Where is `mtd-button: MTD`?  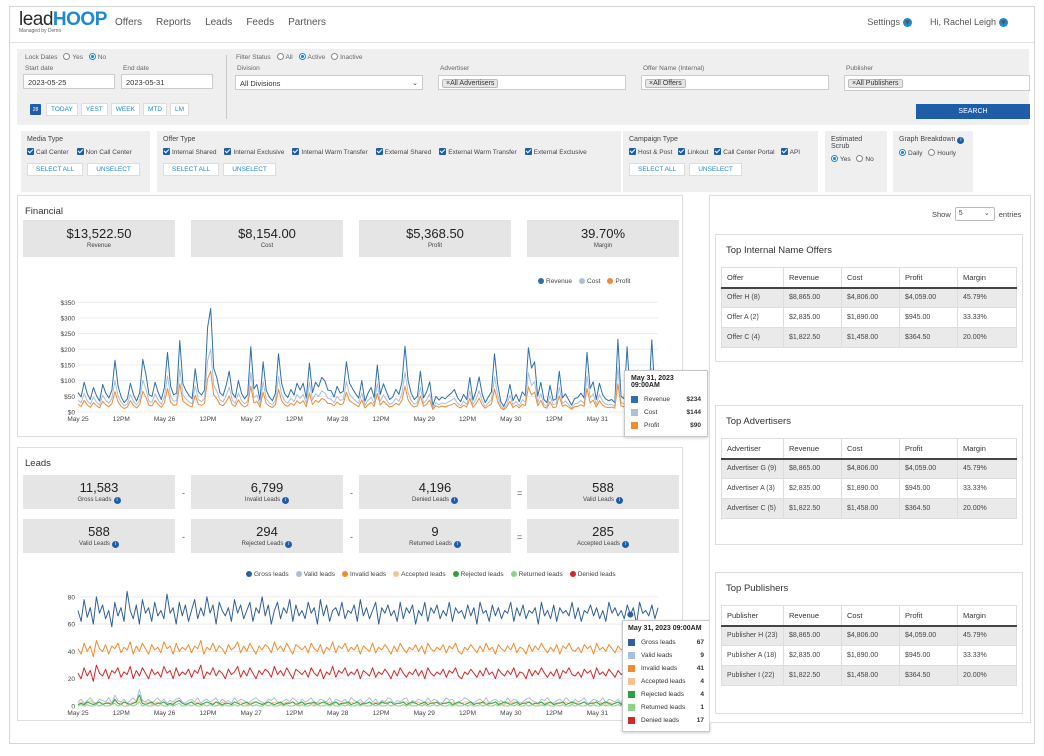 mtd-button: MTD is located at coordinates (155, 109).